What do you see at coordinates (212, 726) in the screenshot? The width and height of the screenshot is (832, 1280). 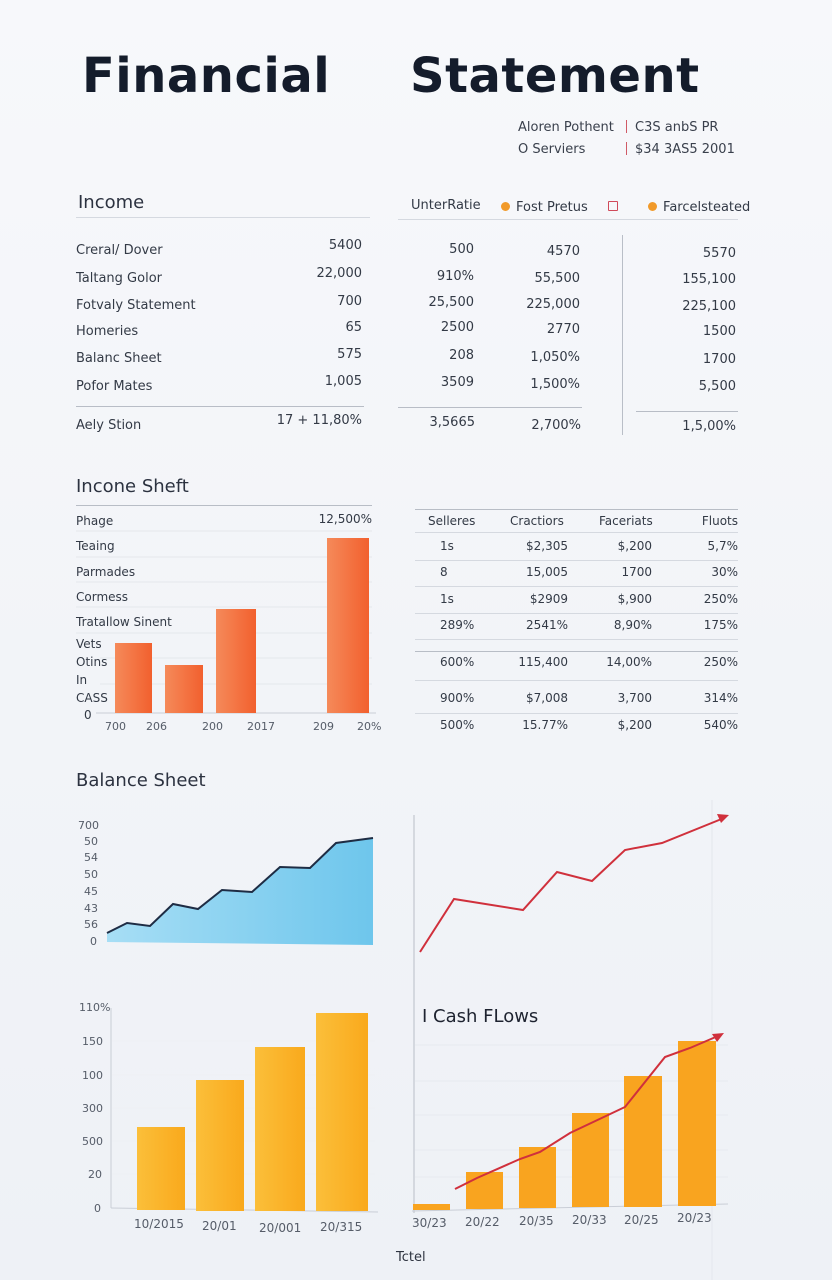 I see `svg-text: 200` at bounding box center [212, 726].